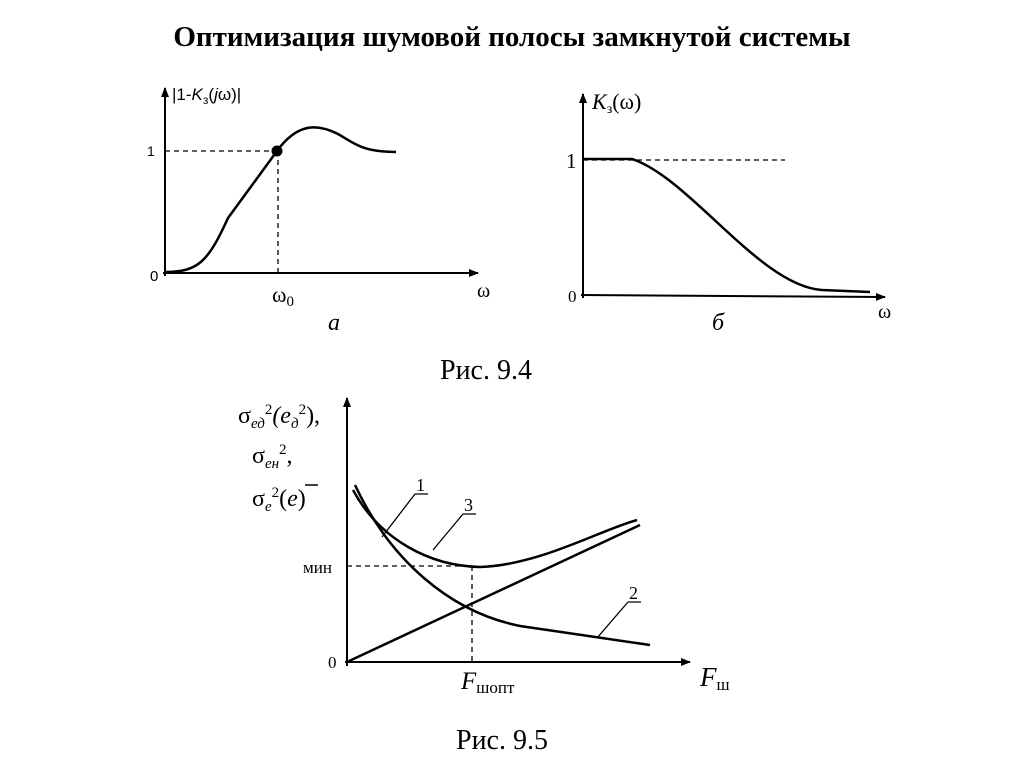 Image resolution: width=1024 pixels, height=767 pixels. Describe the element at coordinates (279, 500) in the screenshot. I see `y-label: σе2(e)` at that location.